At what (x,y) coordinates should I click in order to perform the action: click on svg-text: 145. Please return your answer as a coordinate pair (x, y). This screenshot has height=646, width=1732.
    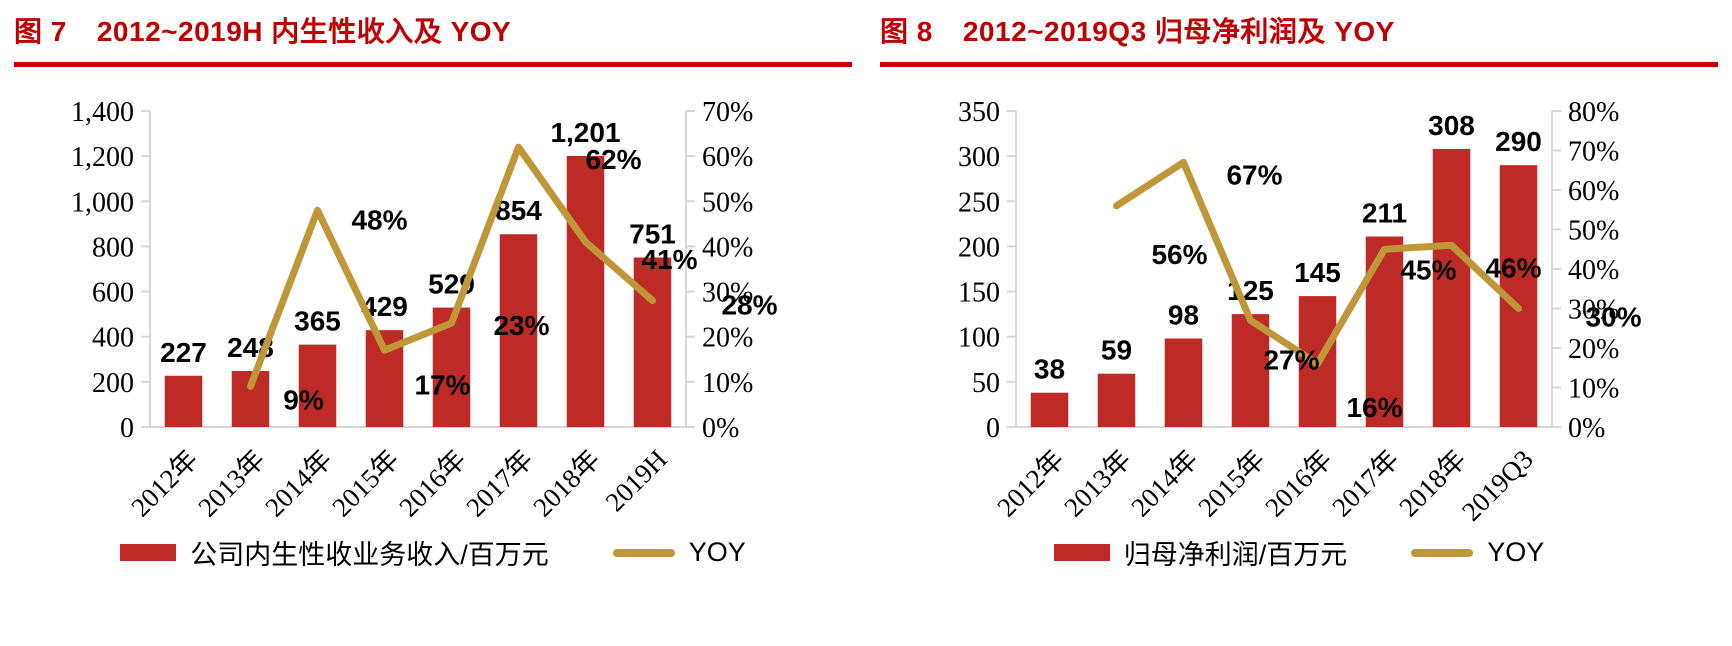
    Looking at the image, I should click on (1317, 272).